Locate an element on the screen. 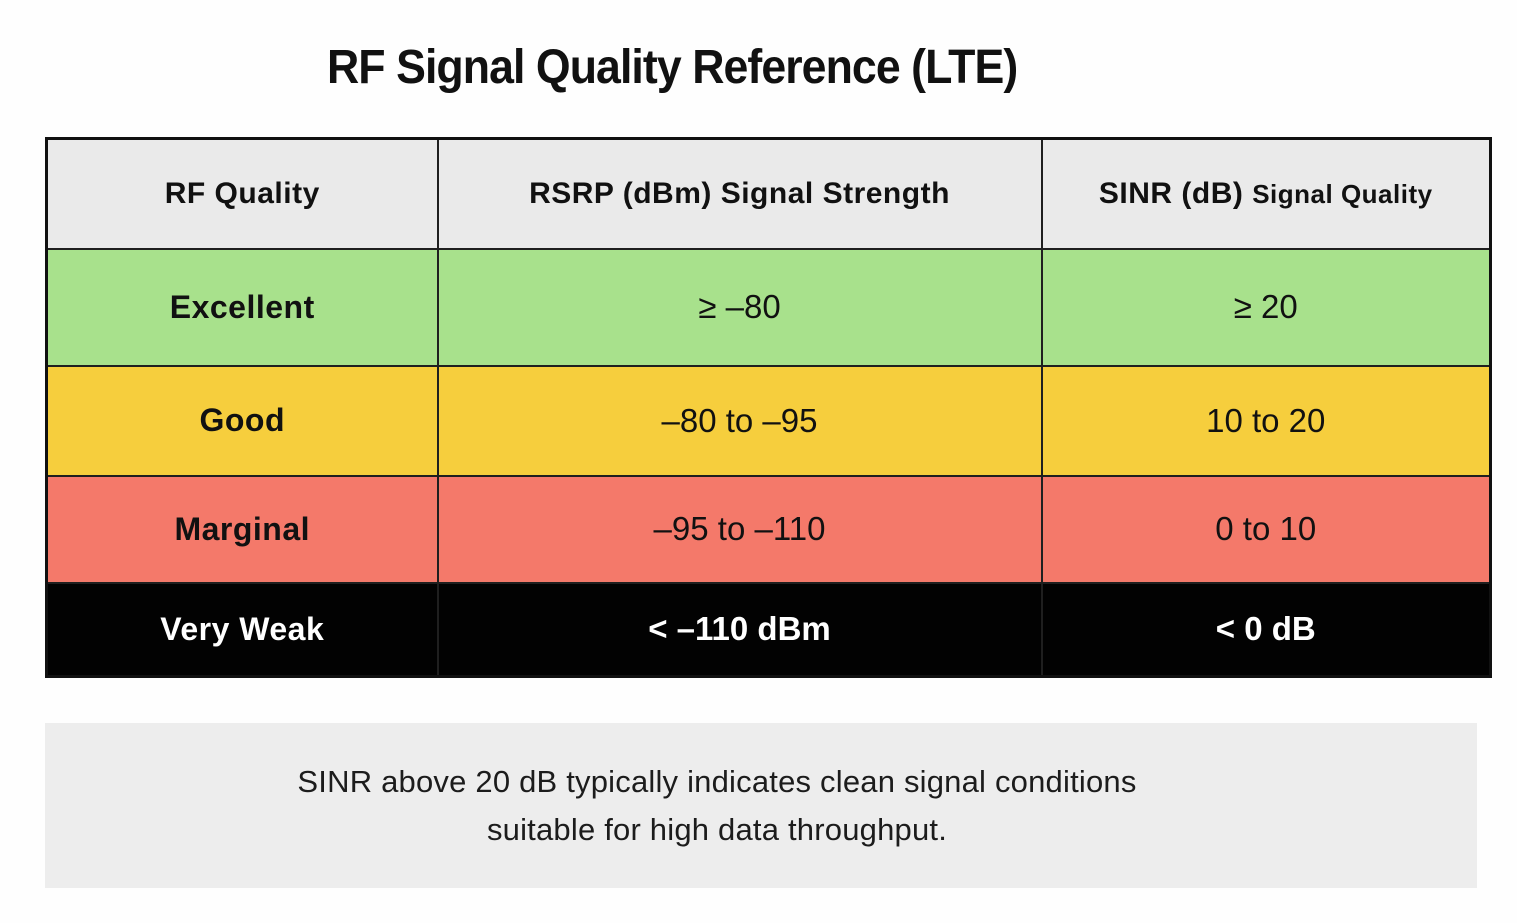  cell-rsrp-very-weak: < –110 dBm is located at coordinates (739, 629).